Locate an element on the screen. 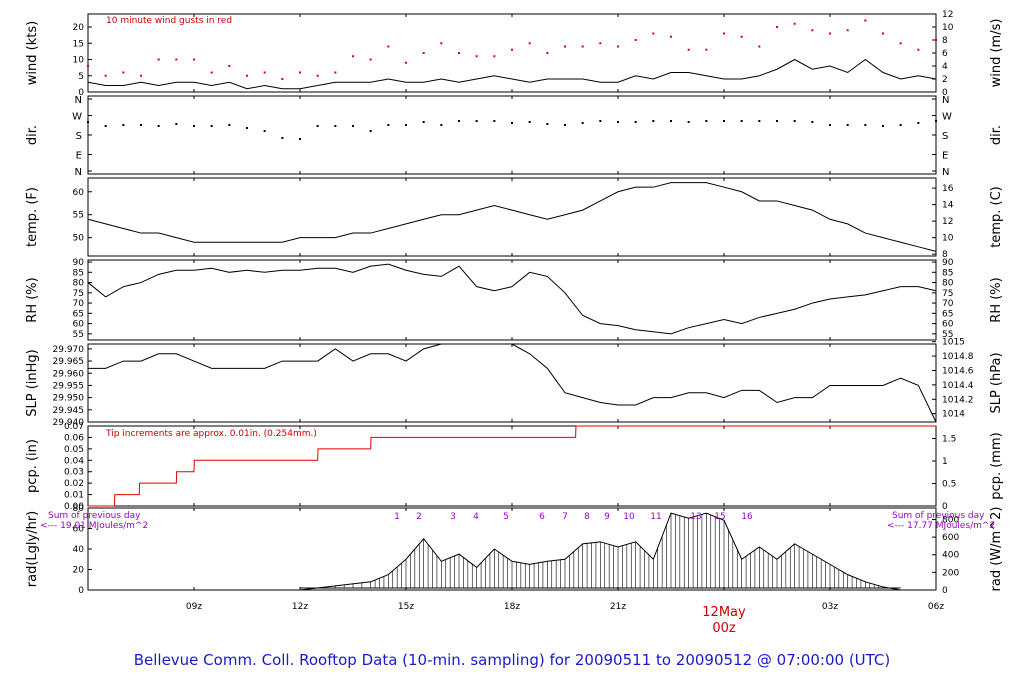 This screenshot has height=700, width=1024. y-tick-label-left: E is located at coordinates (79, 156).